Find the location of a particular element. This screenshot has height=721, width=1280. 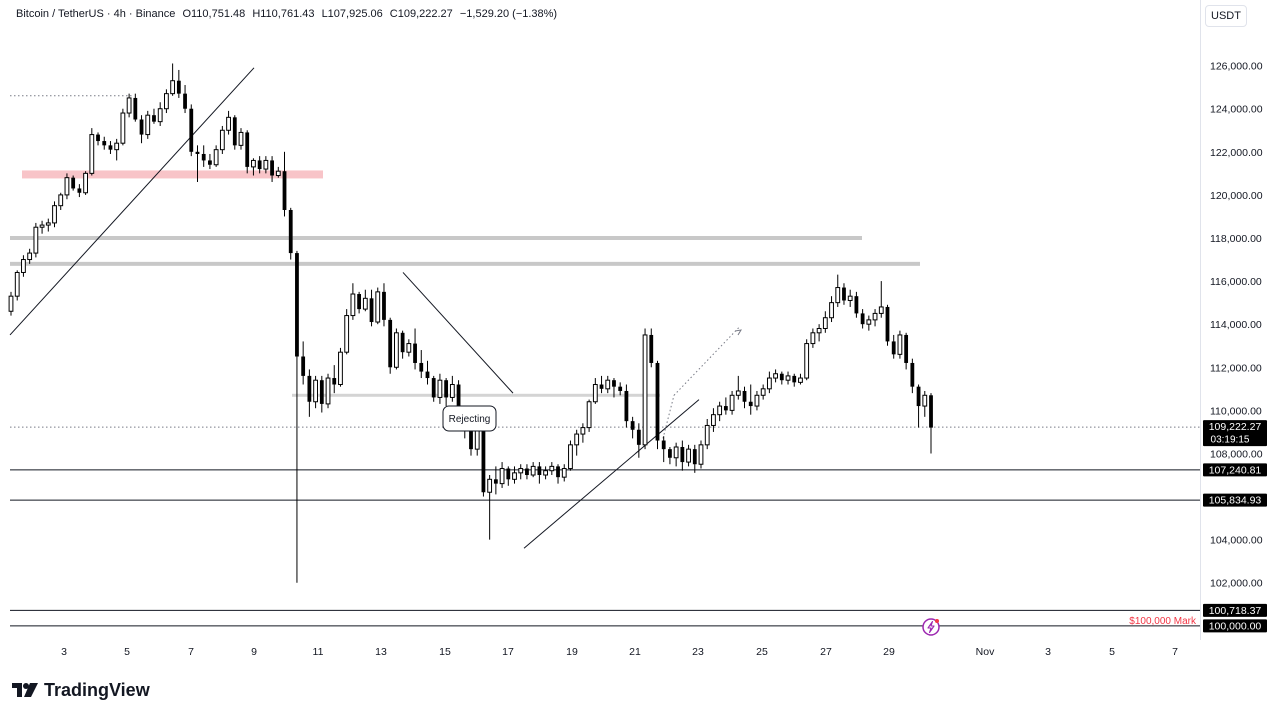

symbol-title: Bitcoin / TetherUS · 4h · Binance is located at coordinates (96, 14).